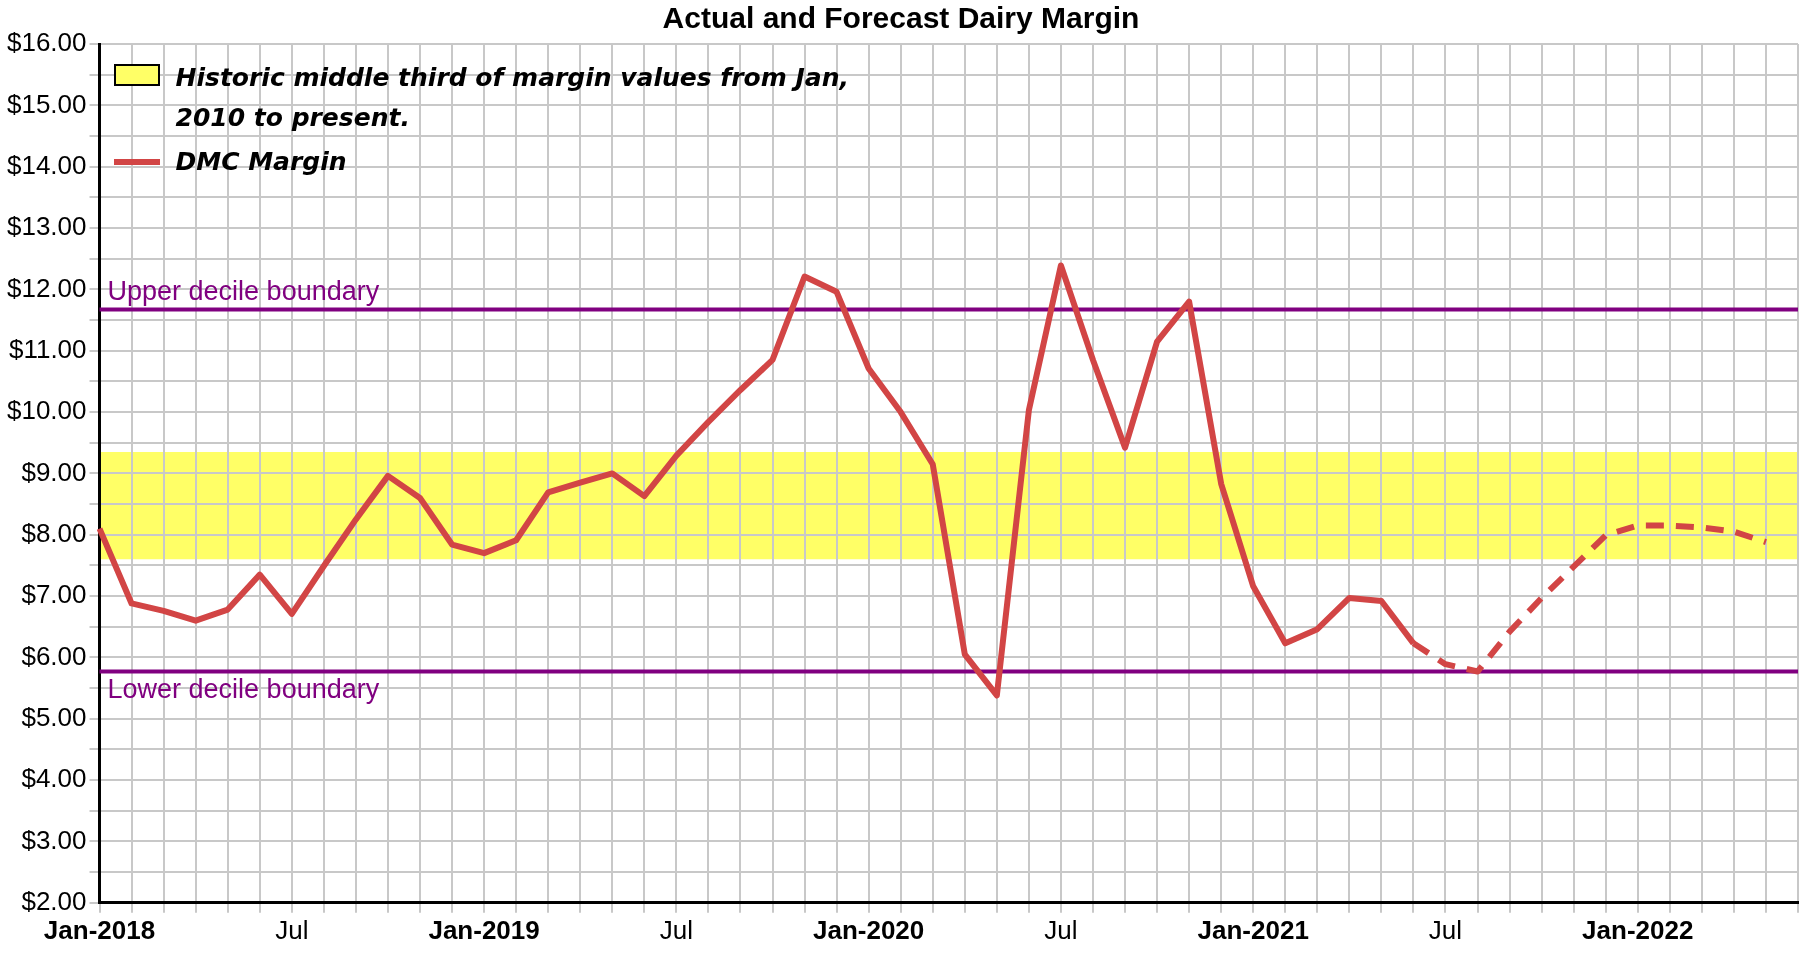 This screenshot has height=954, width=1810. What do you see at coordinates (54, 778) in the screenshot?
I see `y-tick-label: $4.00` at bounding box center [54, 778].